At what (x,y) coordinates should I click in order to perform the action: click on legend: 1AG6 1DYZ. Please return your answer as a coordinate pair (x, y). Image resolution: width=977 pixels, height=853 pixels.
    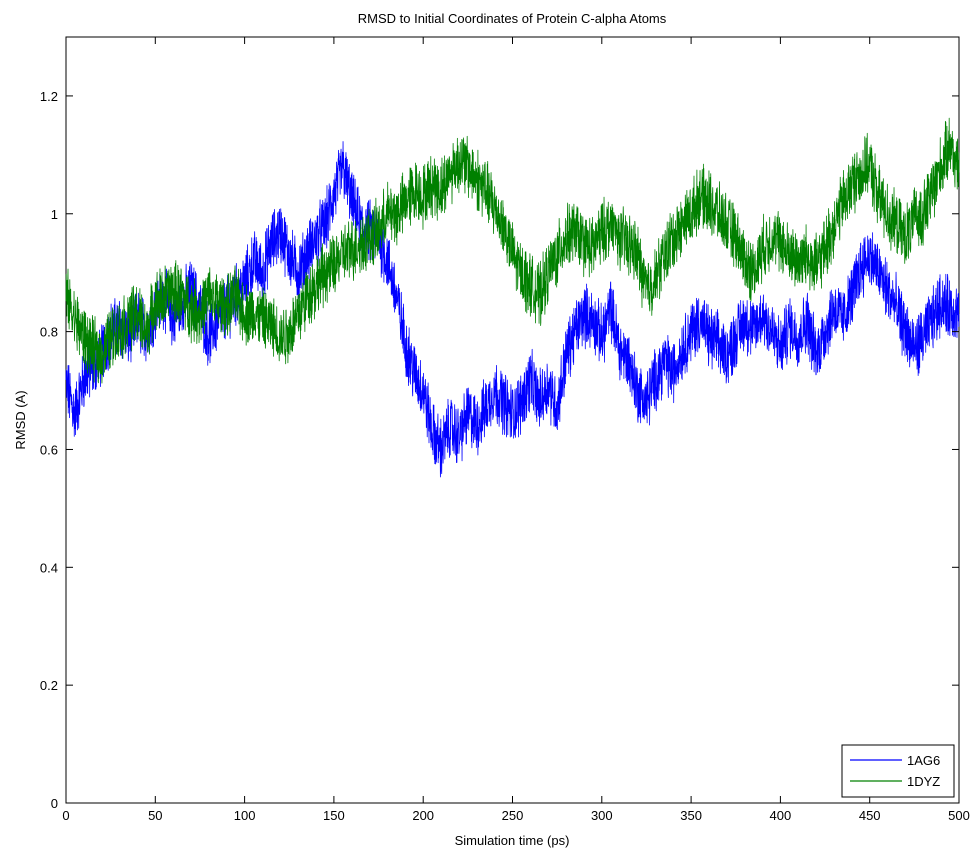
    Looking at the image, I should click on (898, 771).